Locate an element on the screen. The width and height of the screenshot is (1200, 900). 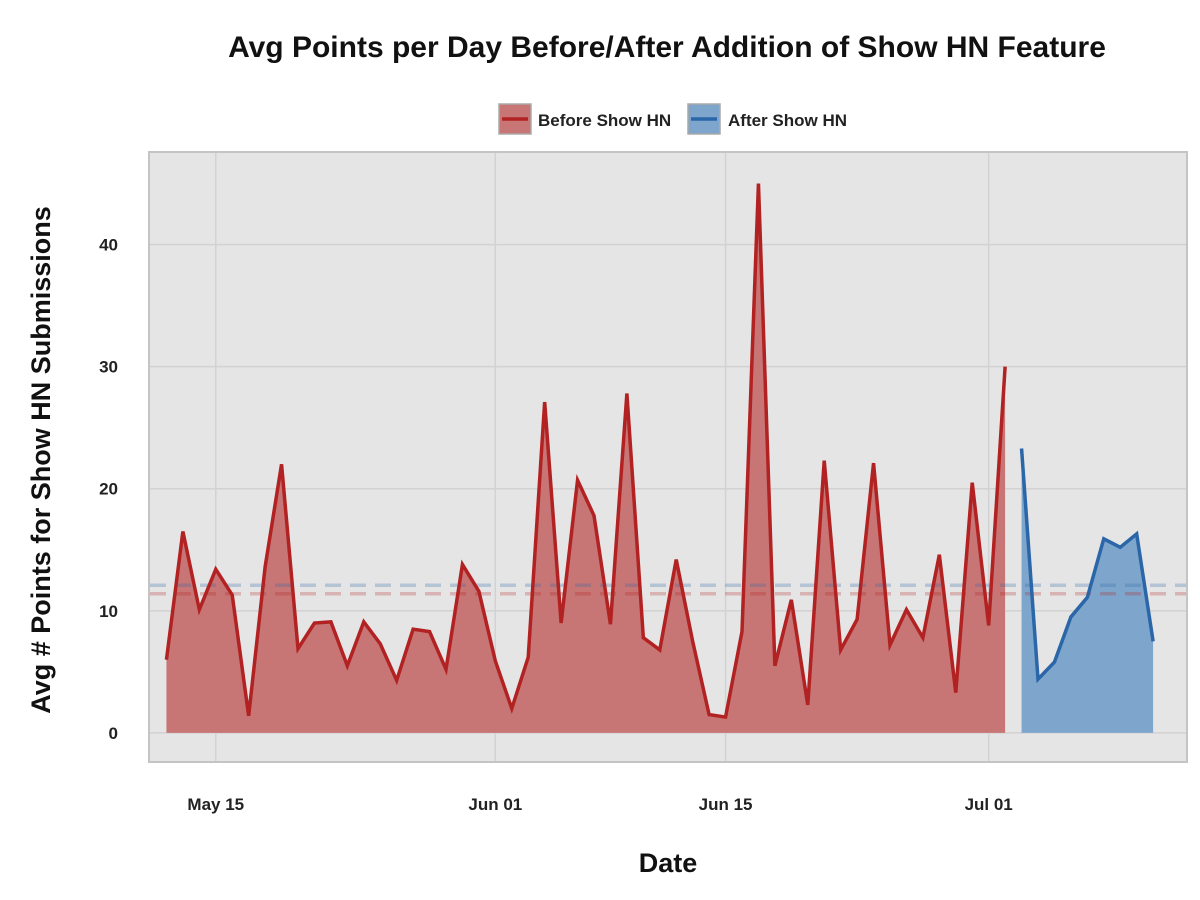
y-tick-label: 10 is located at coordinates (108, 611).